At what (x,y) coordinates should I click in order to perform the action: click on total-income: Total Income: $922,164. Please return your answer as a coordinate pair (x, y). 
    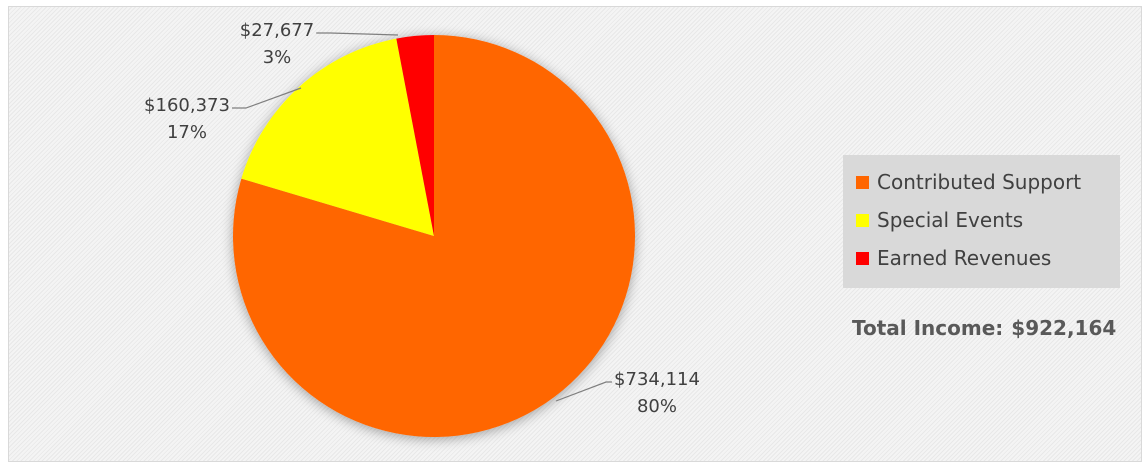
    Looking at the image, I should click on (984, 328).